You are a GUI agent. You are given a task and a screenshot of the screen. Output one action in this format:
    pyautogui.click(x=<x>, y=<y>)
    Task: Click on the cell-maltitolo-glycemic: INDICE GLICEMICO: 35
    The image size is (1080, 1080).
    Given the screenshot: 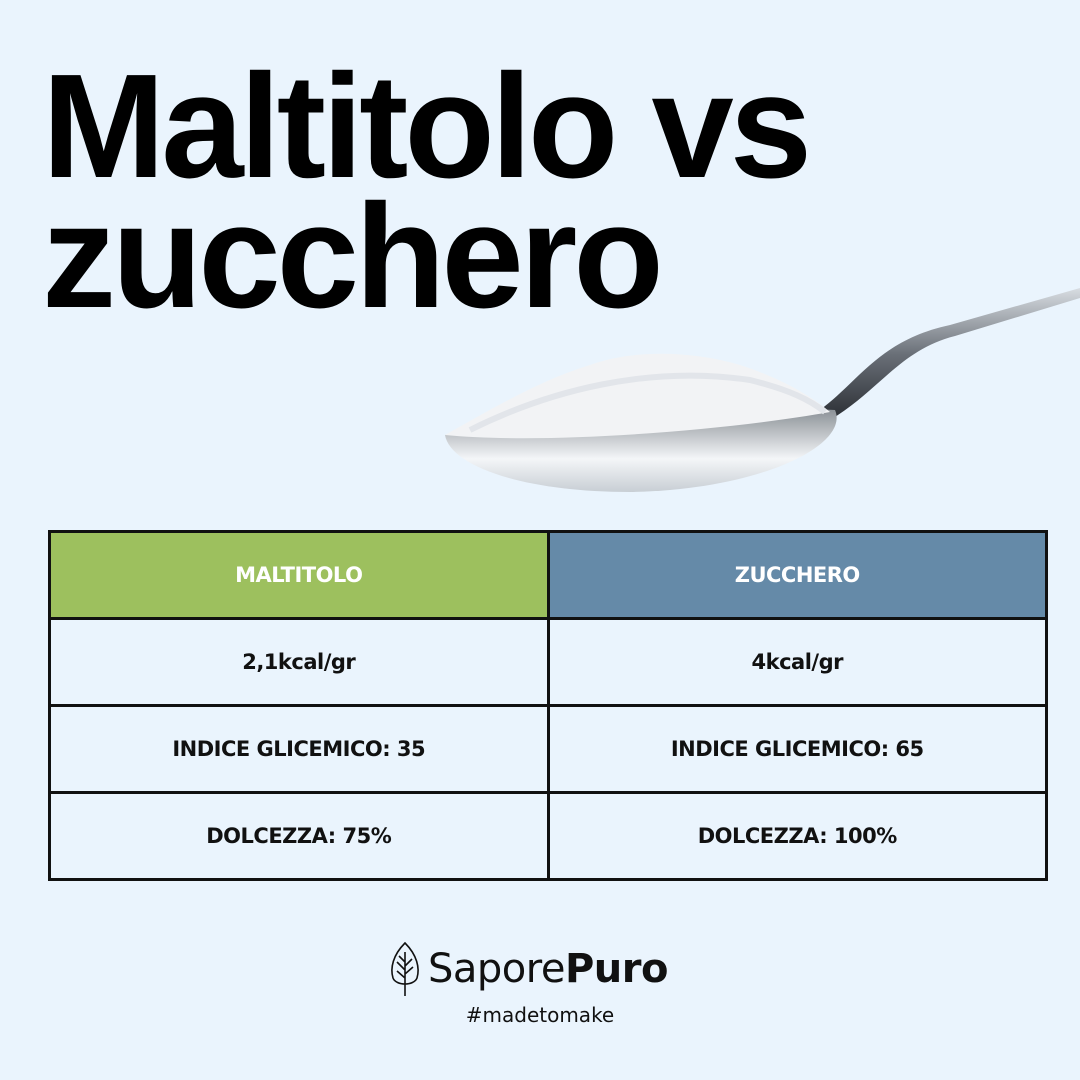 What is the action you would take?
    pyautogui.click(x=299, y=749)
    